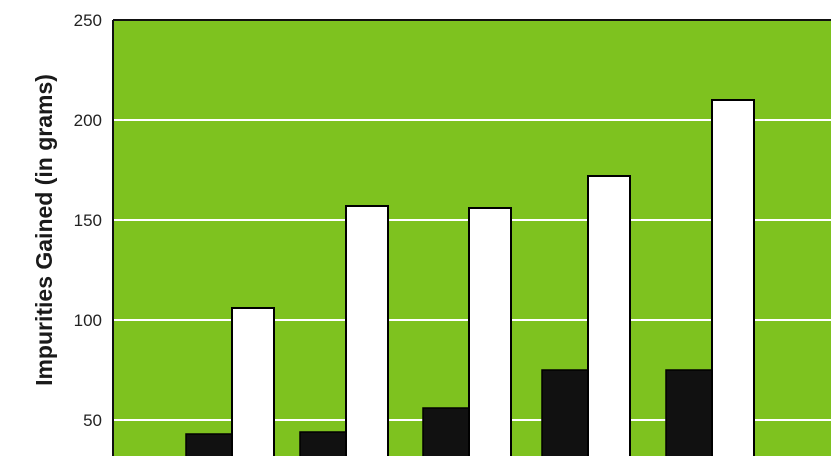 This screenshot has height=456, width=831. I want to click on y-tick-label: 100, so click(88, 320).